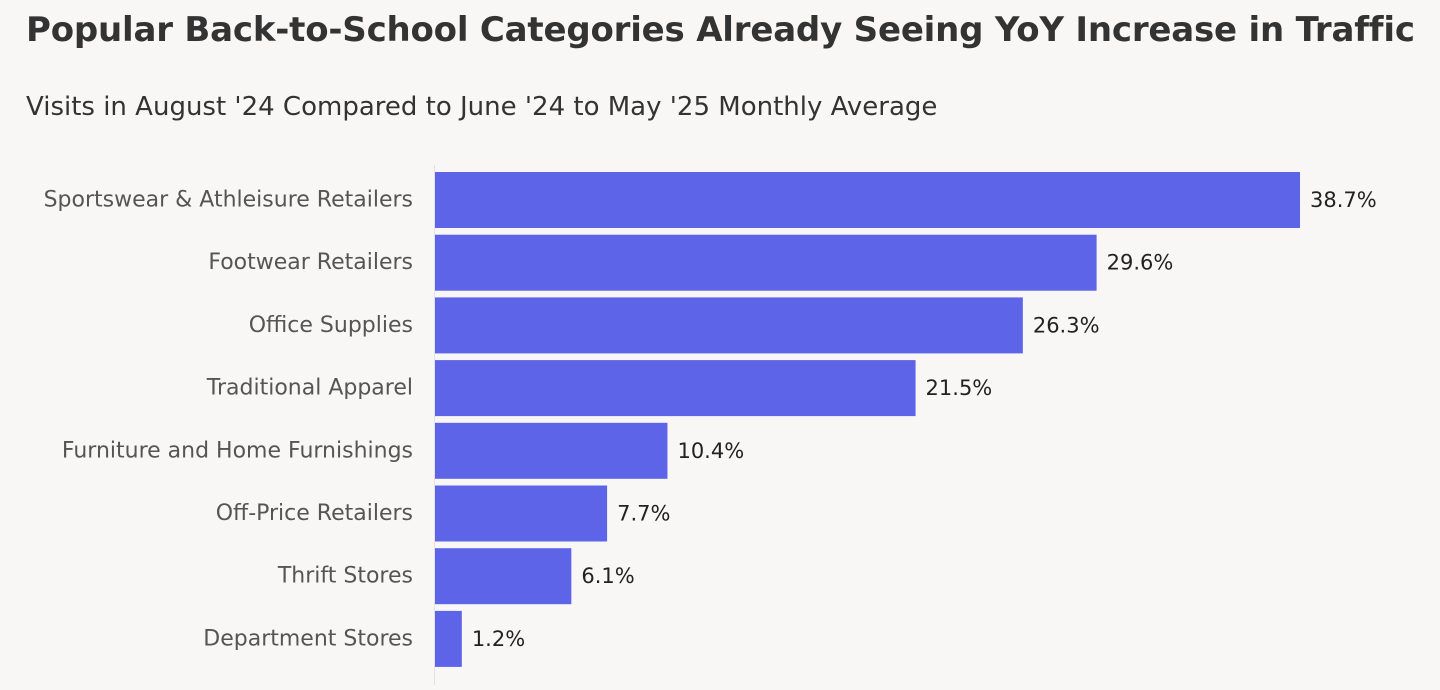 The height and width of the screenshot is (690, 1440). What do you see at coordinates (710, 451) in the screenshot?
I see `value-label-4: 10.4%` at bounding box center [710, 451].